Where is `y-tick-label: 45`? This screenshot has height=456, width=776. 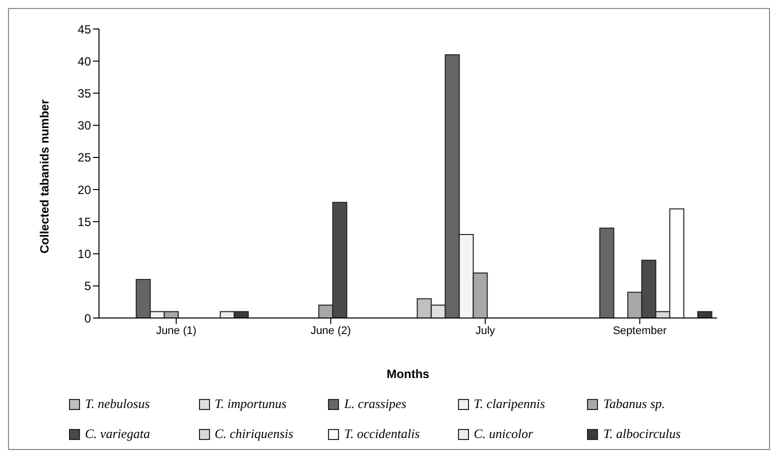
y-tick-label: 45 is located at coordinates (85, 29).